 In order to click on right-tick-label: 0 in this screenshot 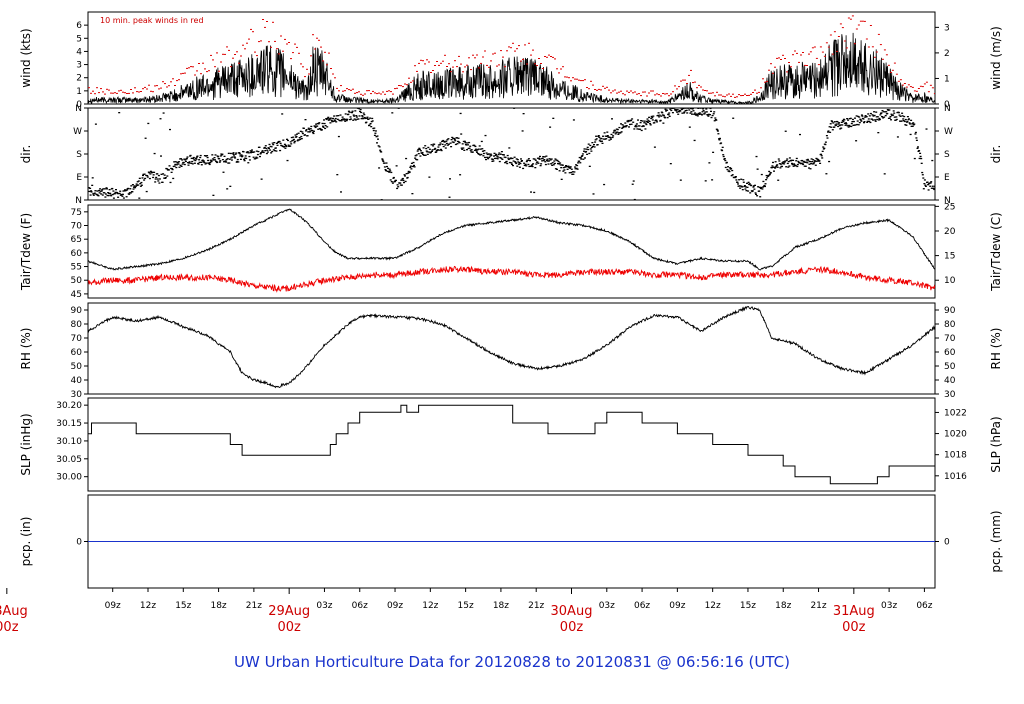, I will do `click(947, 105)`.